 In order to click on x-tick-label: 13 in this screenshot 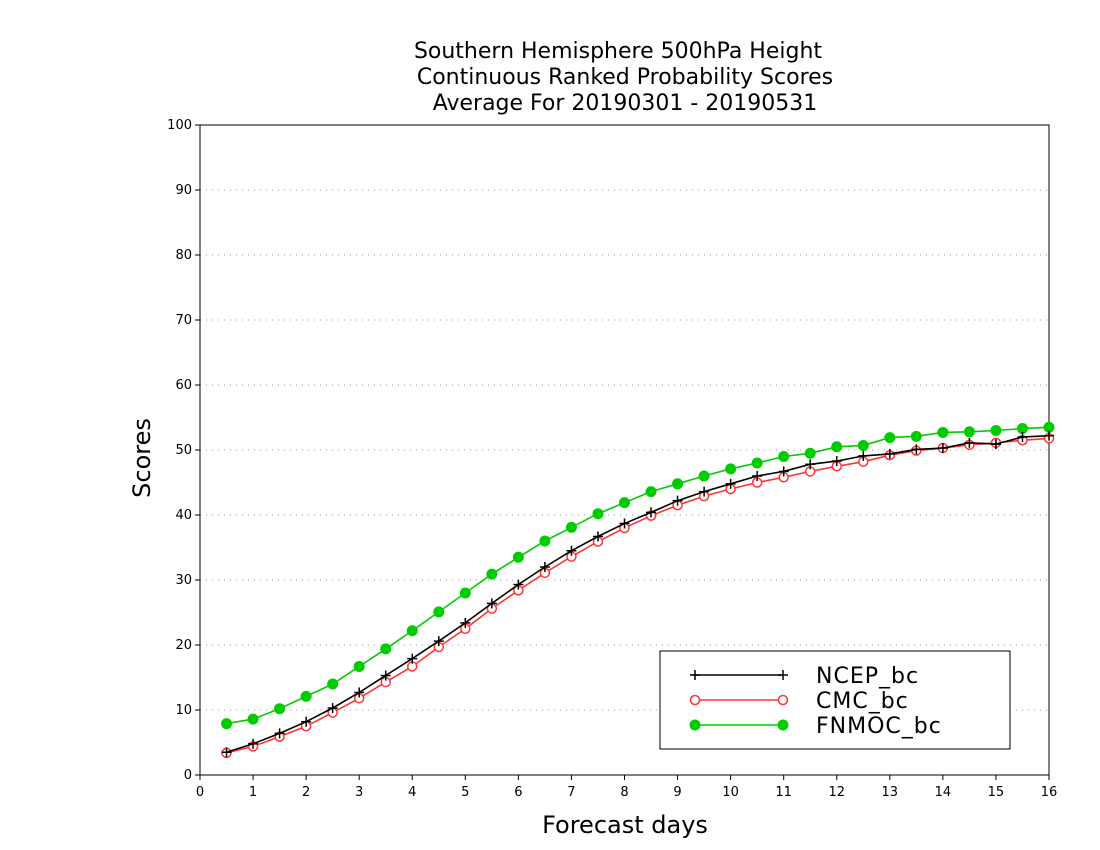, I will do `click(890, 792)`.